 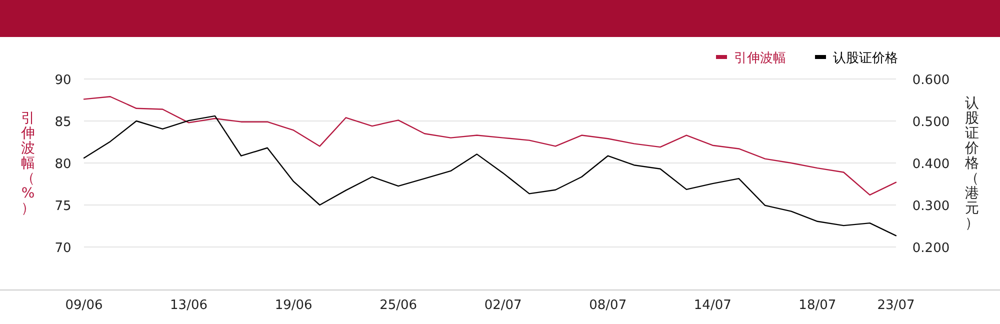 What do you see at coordinates (63, 122) in the screenshot?
I see `y-tick-label: 85` at bounding box center [63, 122].